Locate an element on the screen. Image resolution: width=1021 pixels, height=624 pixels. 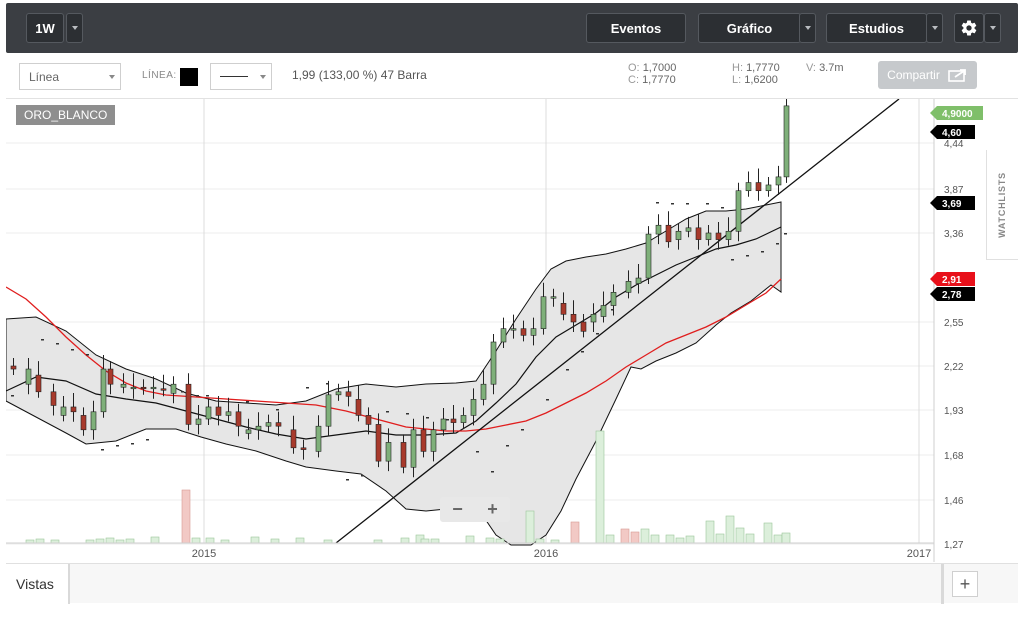
vistas-tab: Vistas is located at coordinates (38, 584).